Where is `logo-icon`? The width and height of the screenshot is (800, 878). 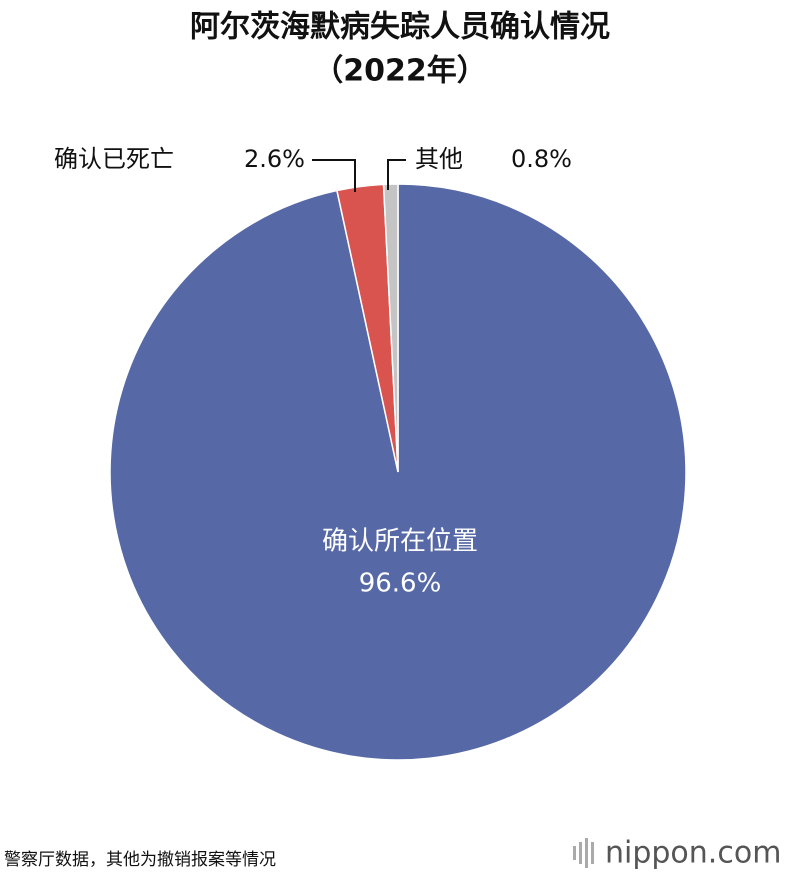
logo-icon is located at coordinates (583, 853).